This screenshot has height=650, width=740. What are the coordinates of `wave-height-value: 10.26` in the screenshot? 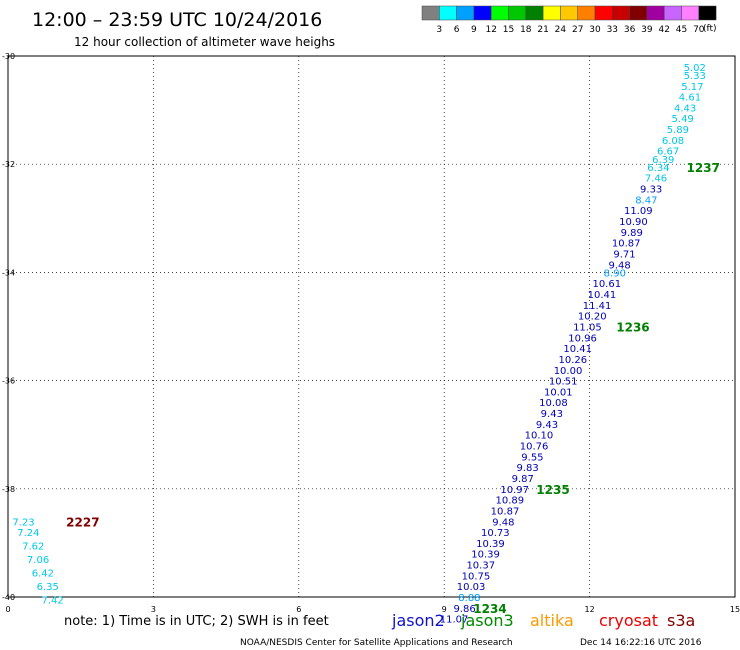 It's located at (573, 360).